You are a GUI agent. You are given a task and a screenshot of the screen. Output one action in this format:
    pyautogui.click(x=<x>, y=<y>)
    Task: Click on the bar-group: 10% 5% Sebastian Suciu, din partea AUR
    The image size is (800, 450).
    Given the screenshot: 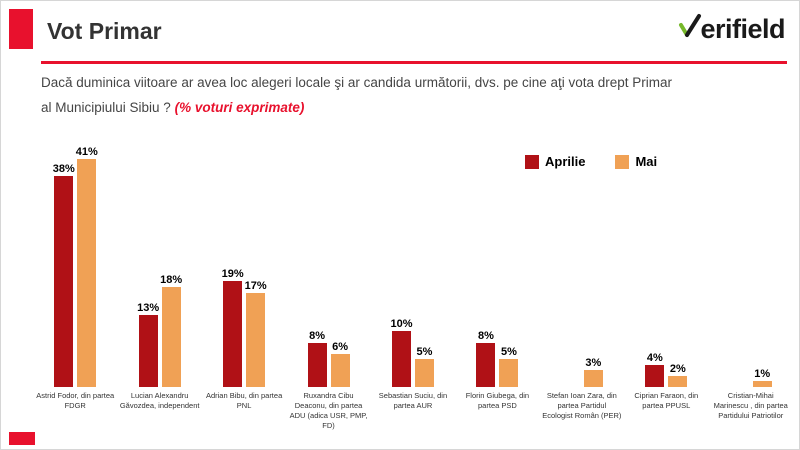 What is the action you would take?
    pyautogui.click(x=413, y=280)
    